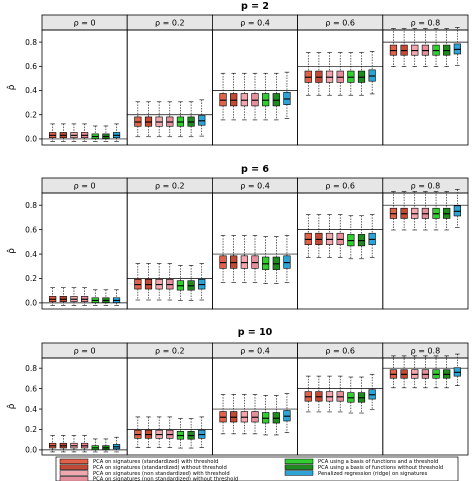 The image size is (474, 481). Describe the element at coordinates (11, 87) in the screenshot. I see `y-axis-label: ρ̂` at that location.